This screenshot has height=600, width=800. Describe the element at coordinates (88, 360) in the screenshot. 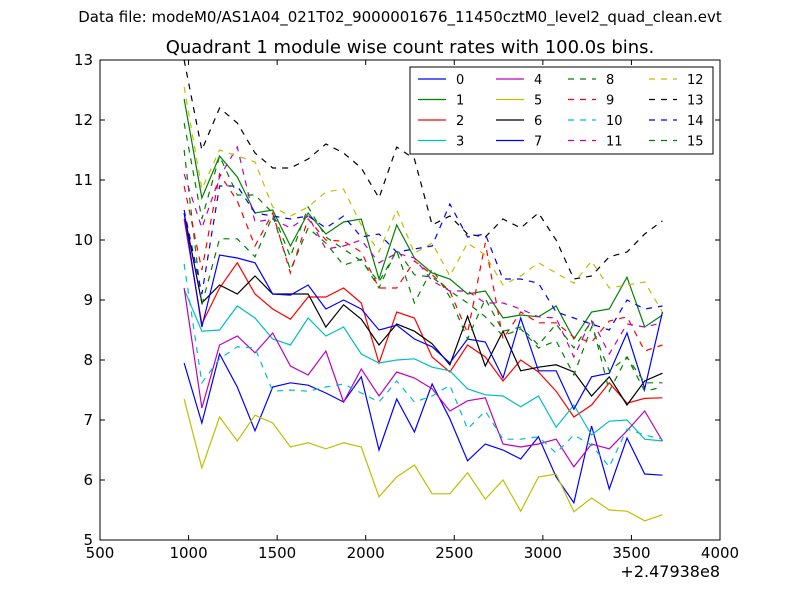

I see `y-tick-label: 8` at that location.